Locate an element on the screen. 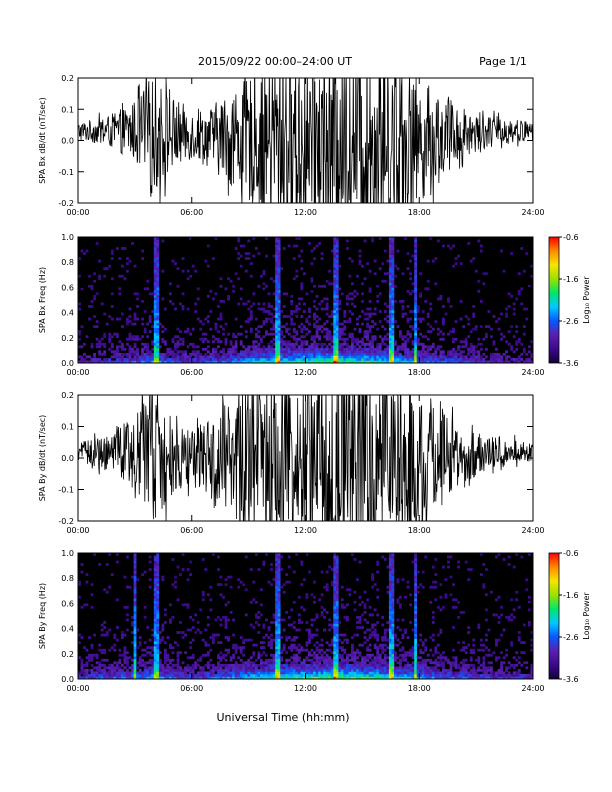 The width and height of the screenshot is (612, 792). page-number: Page 1/1 is located at coordinates (503, 61).